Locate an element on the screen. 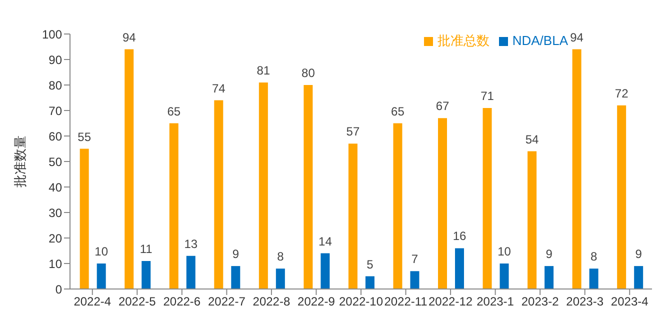 This screenshot has height=321, width=670. x-tick-label: 2023-2 is located at coordinates (540, 301).